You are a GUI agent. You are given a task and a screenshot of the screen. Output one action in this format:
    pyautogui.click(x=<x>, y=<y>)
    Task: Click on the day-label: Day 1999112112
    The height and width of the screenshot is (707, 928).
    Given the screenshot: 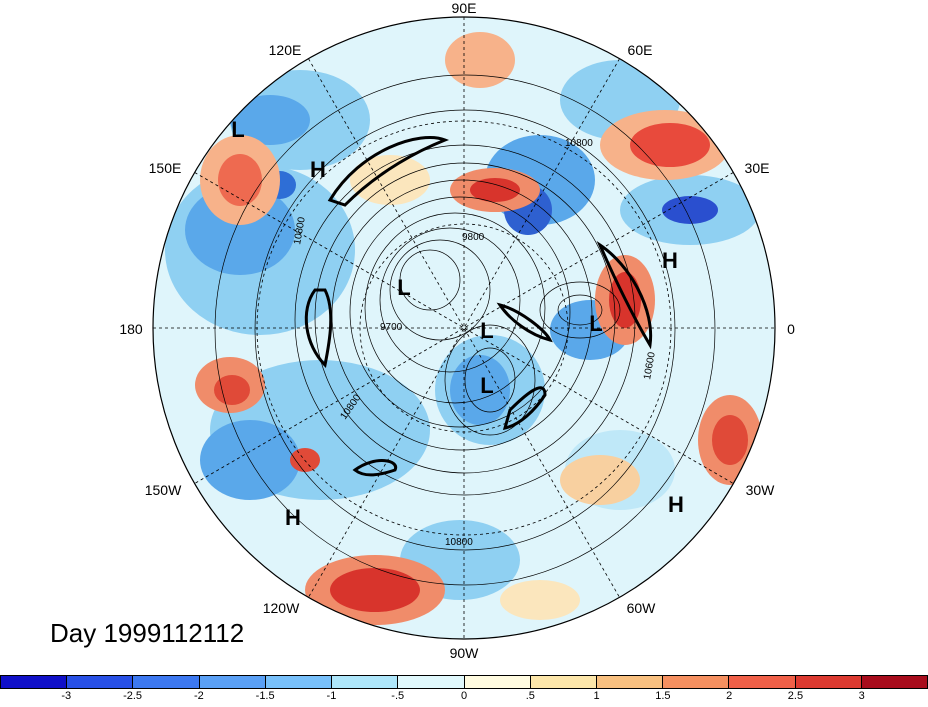 What is the action you would take?
    pyautogui.click(x=147, y=633)
    